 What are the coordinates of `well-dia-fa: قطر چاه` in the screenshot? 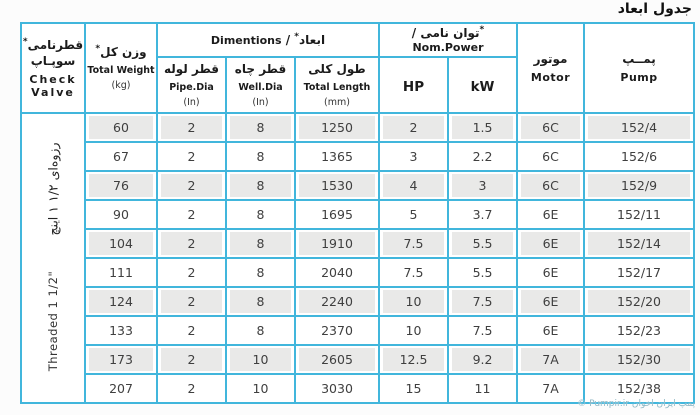 It's located at (260, 68).